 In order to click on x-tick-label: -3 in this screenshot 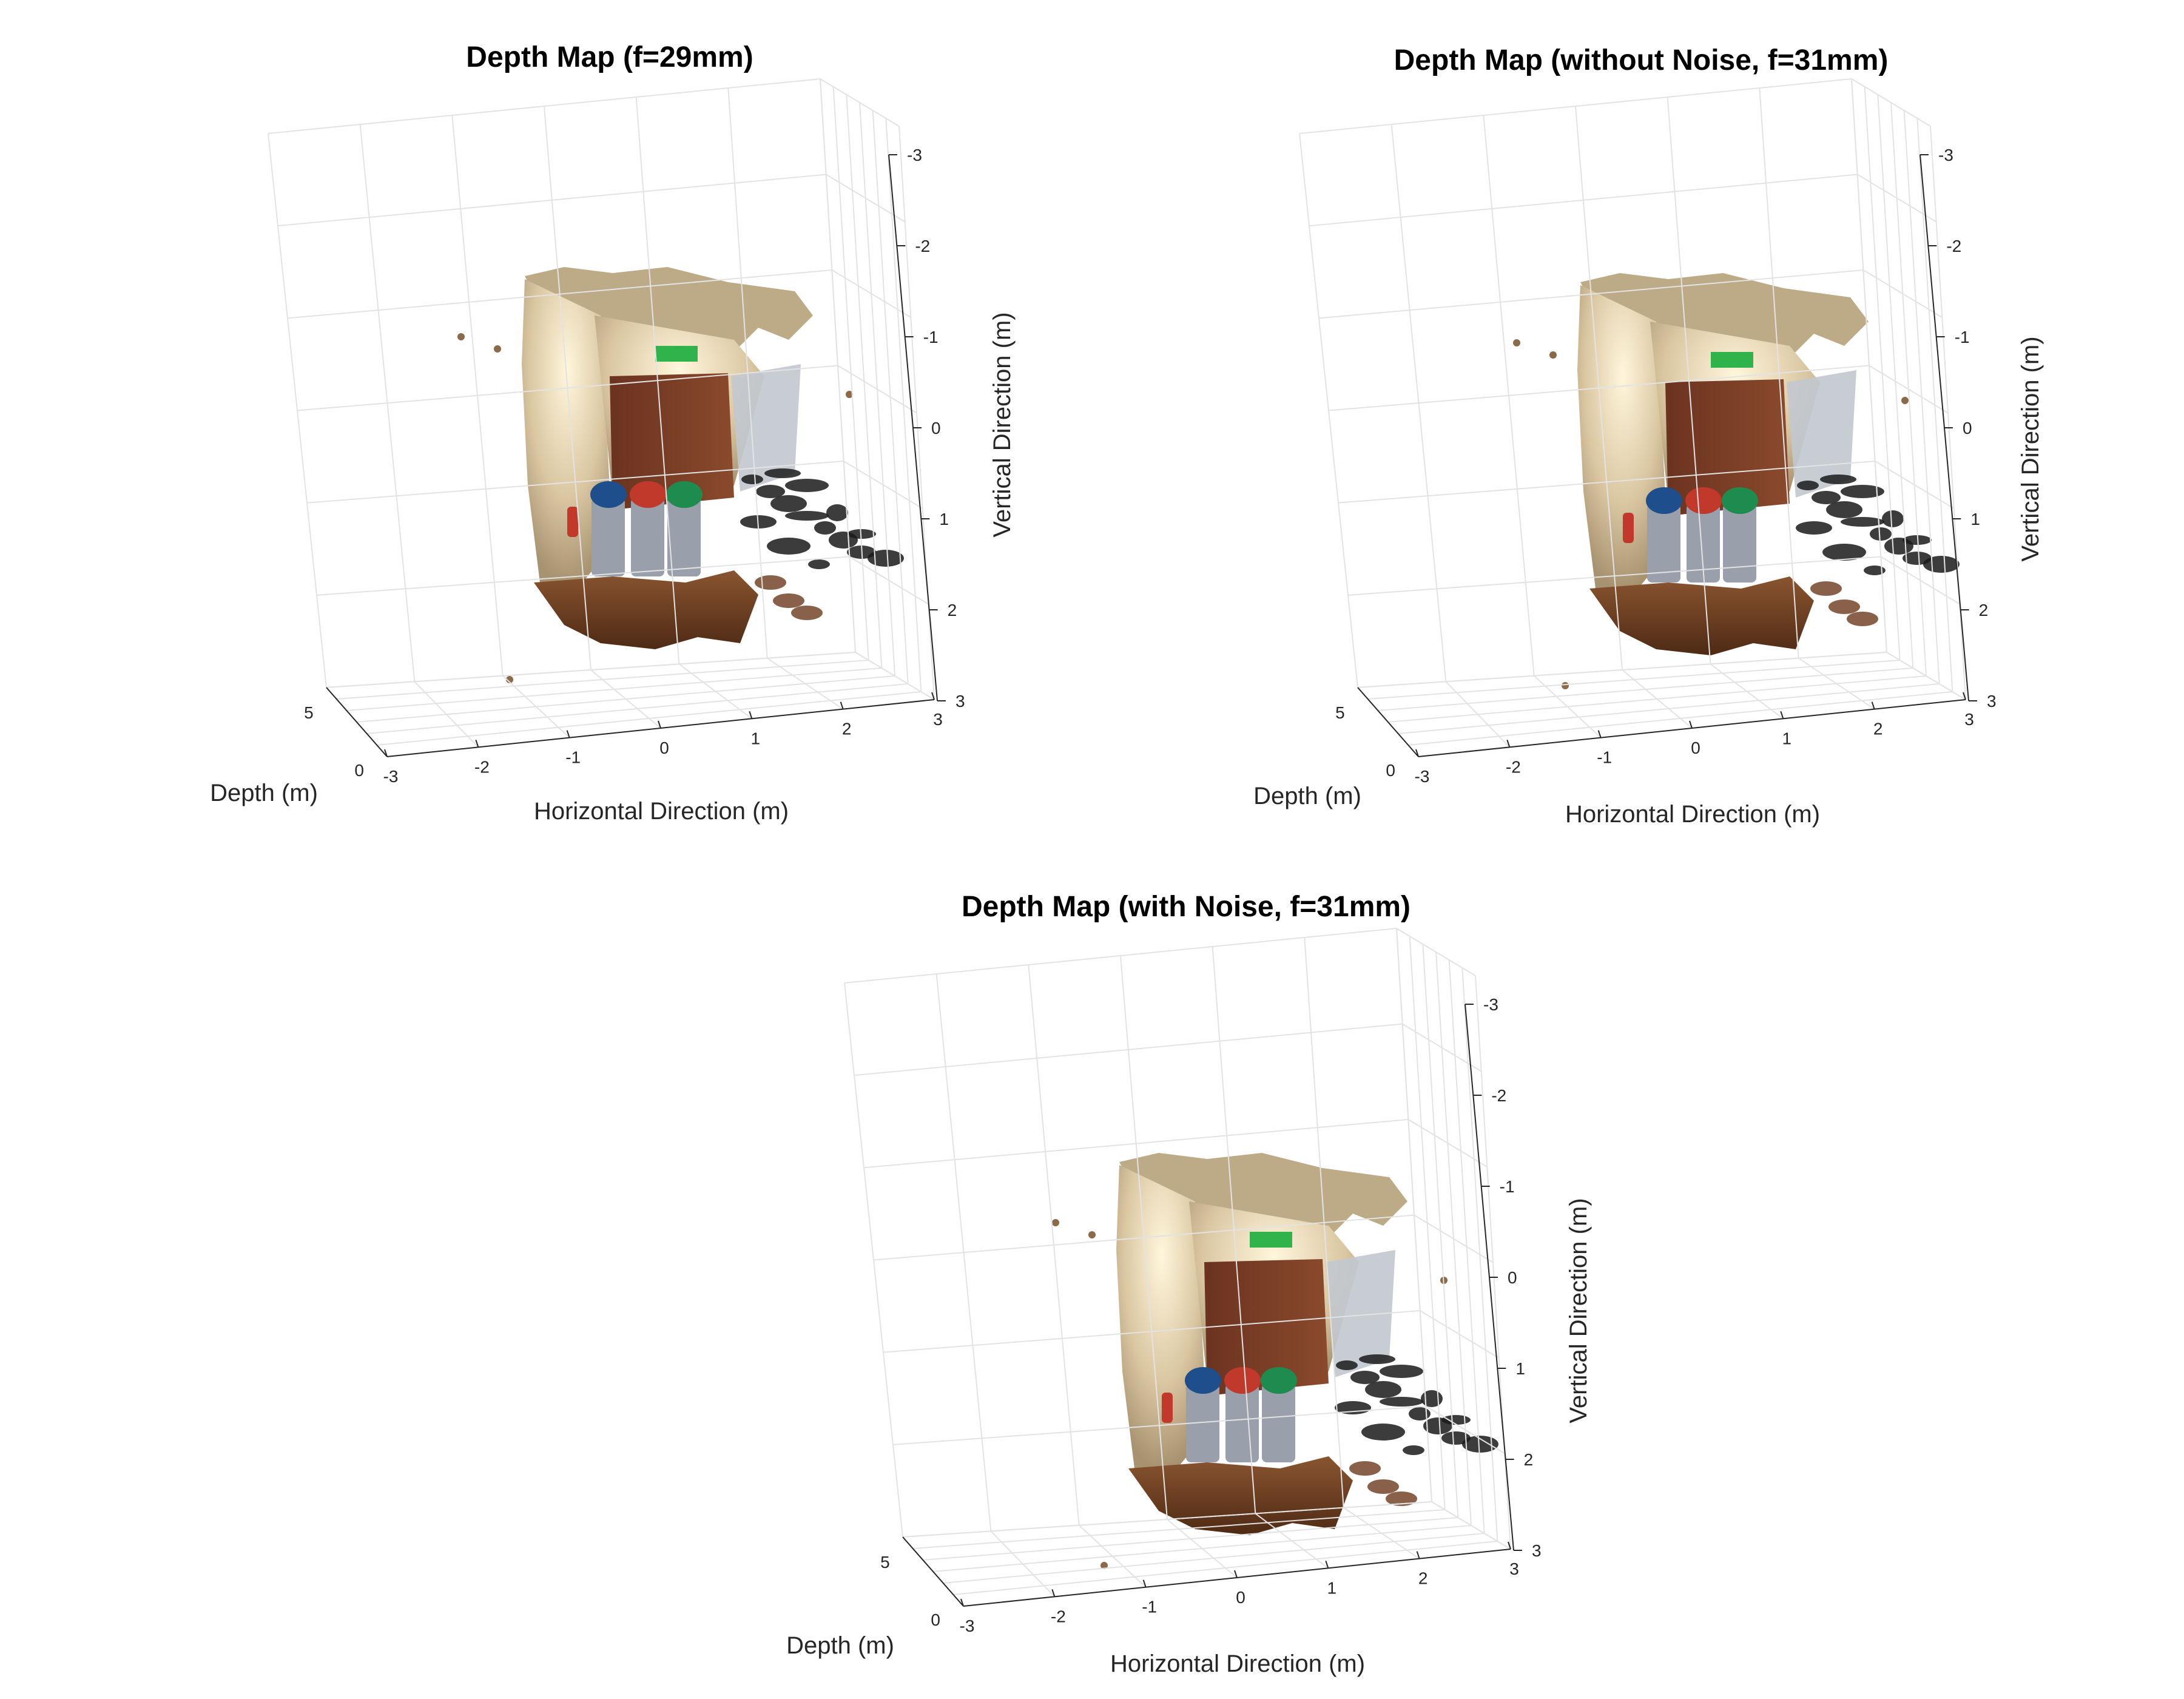, I will do `click(967, 1625)`.